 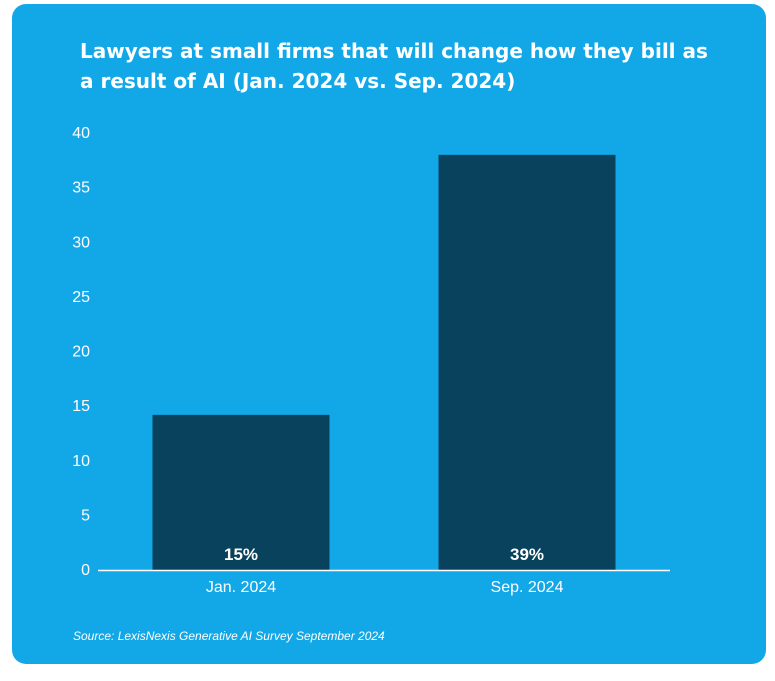 What do you see at coordinates (81, 406) in the screenshot?
I see `y-tick-label: 15` at bounding box center [81, 406].